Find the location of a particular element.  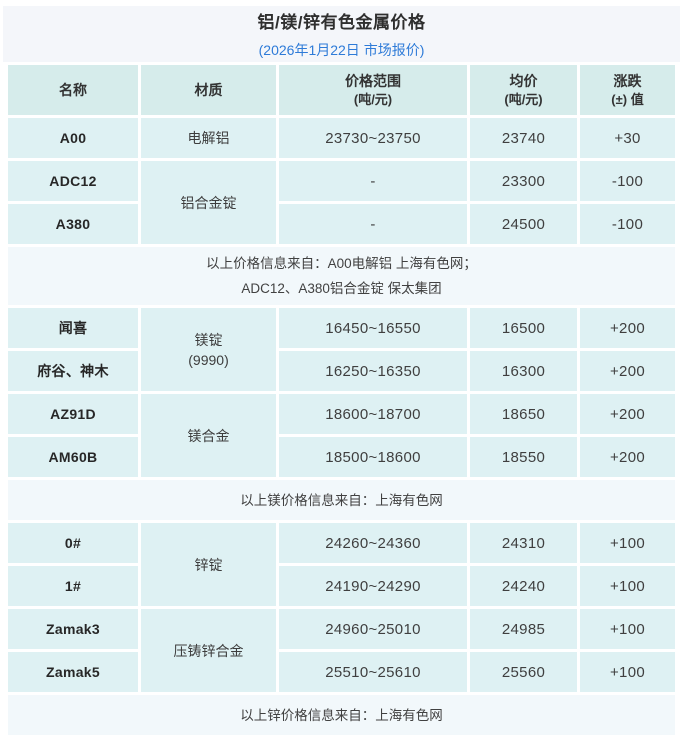

page-subtitle: (2026年1月22日 市场报价) is located at coordinates (341, 49).